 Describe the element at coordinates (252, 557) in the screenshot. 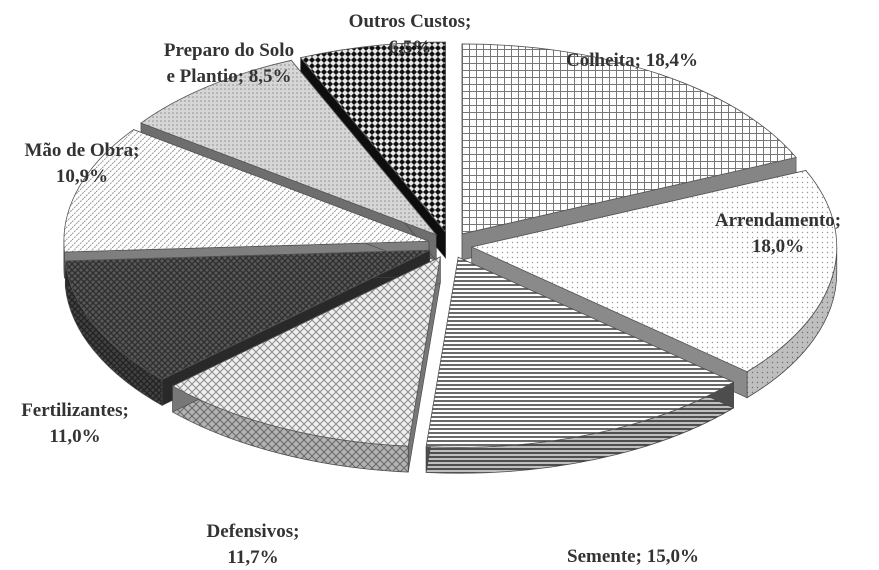

I see `data-label-line: 11,7%` at that location.